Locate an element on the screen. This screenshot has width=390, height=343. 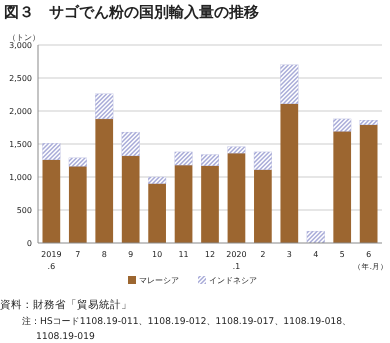
y-tick-label: 500 is located at coordinates (24, 210).